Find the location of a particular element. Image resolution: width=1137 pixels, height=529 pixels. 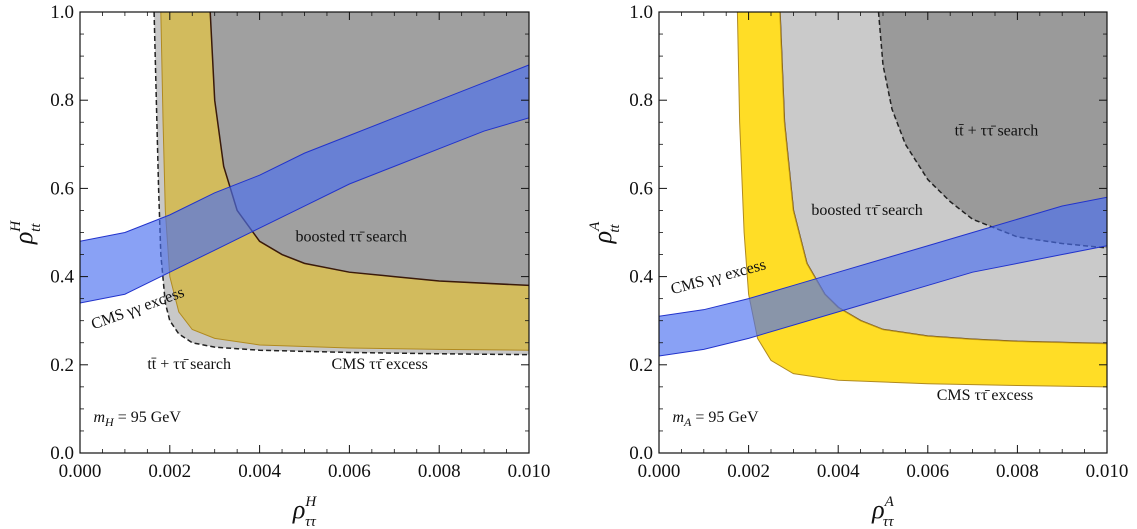

annotation-label: mH = 95 GeV is located at coordinates (137, 419).